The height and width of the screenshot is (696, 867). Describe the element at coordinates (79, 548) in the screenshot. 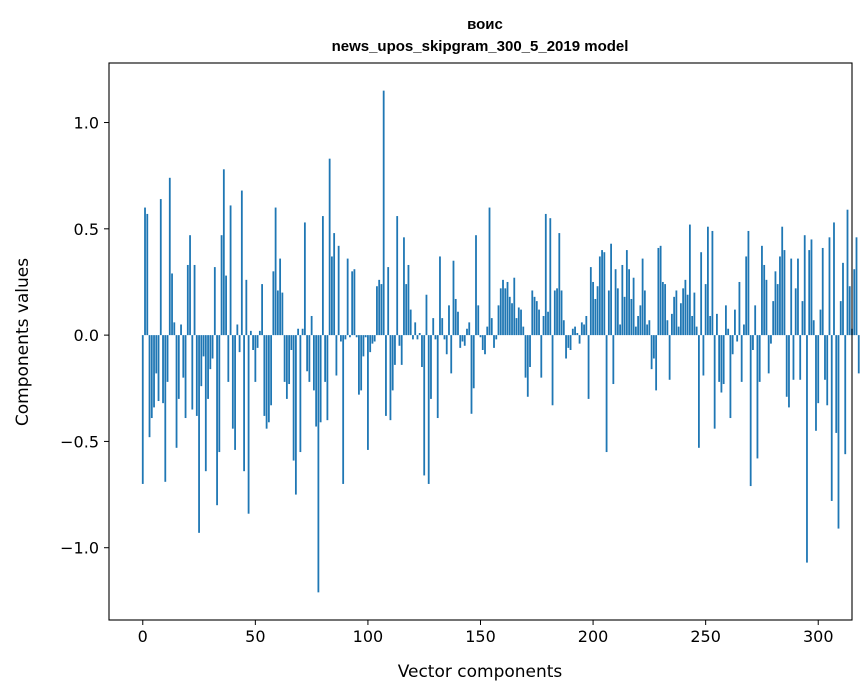

I see `y-tick-label: −1.0` at that location.